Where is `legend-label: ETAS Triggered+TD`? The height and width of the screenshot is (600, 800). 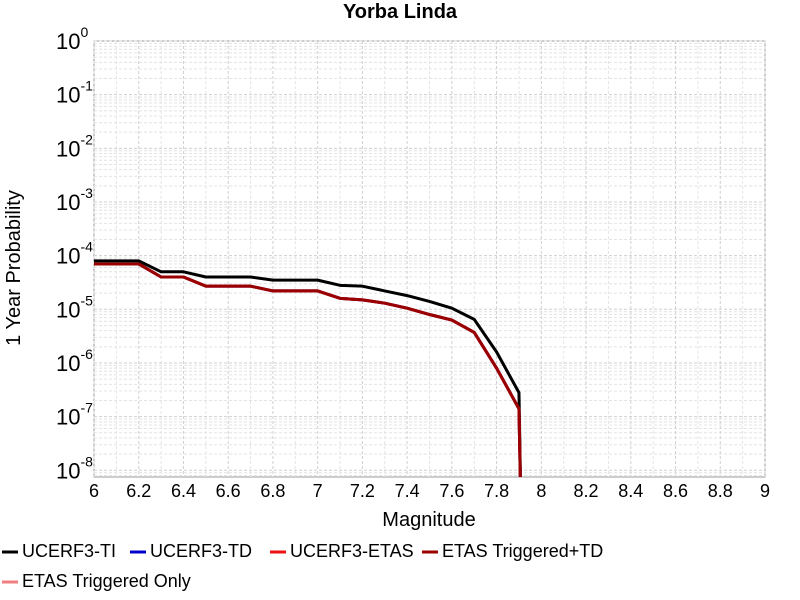 legend-label: ETAS Triggered+TD is located at coordinates (522, 551).